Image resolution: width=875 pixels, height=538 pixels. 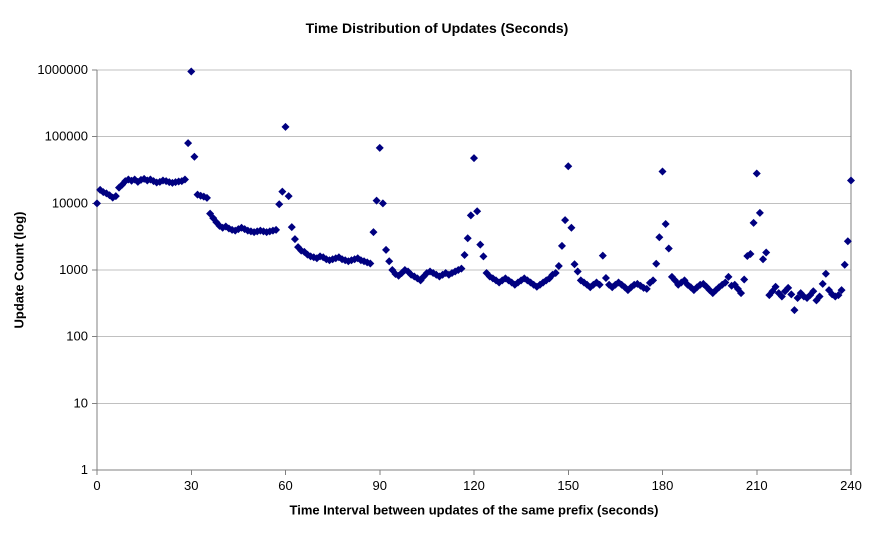 What do you see at coordinates (81, 402) in the screenshot?
I see `y-tick-label: 10` at bounding box center [81, 402].